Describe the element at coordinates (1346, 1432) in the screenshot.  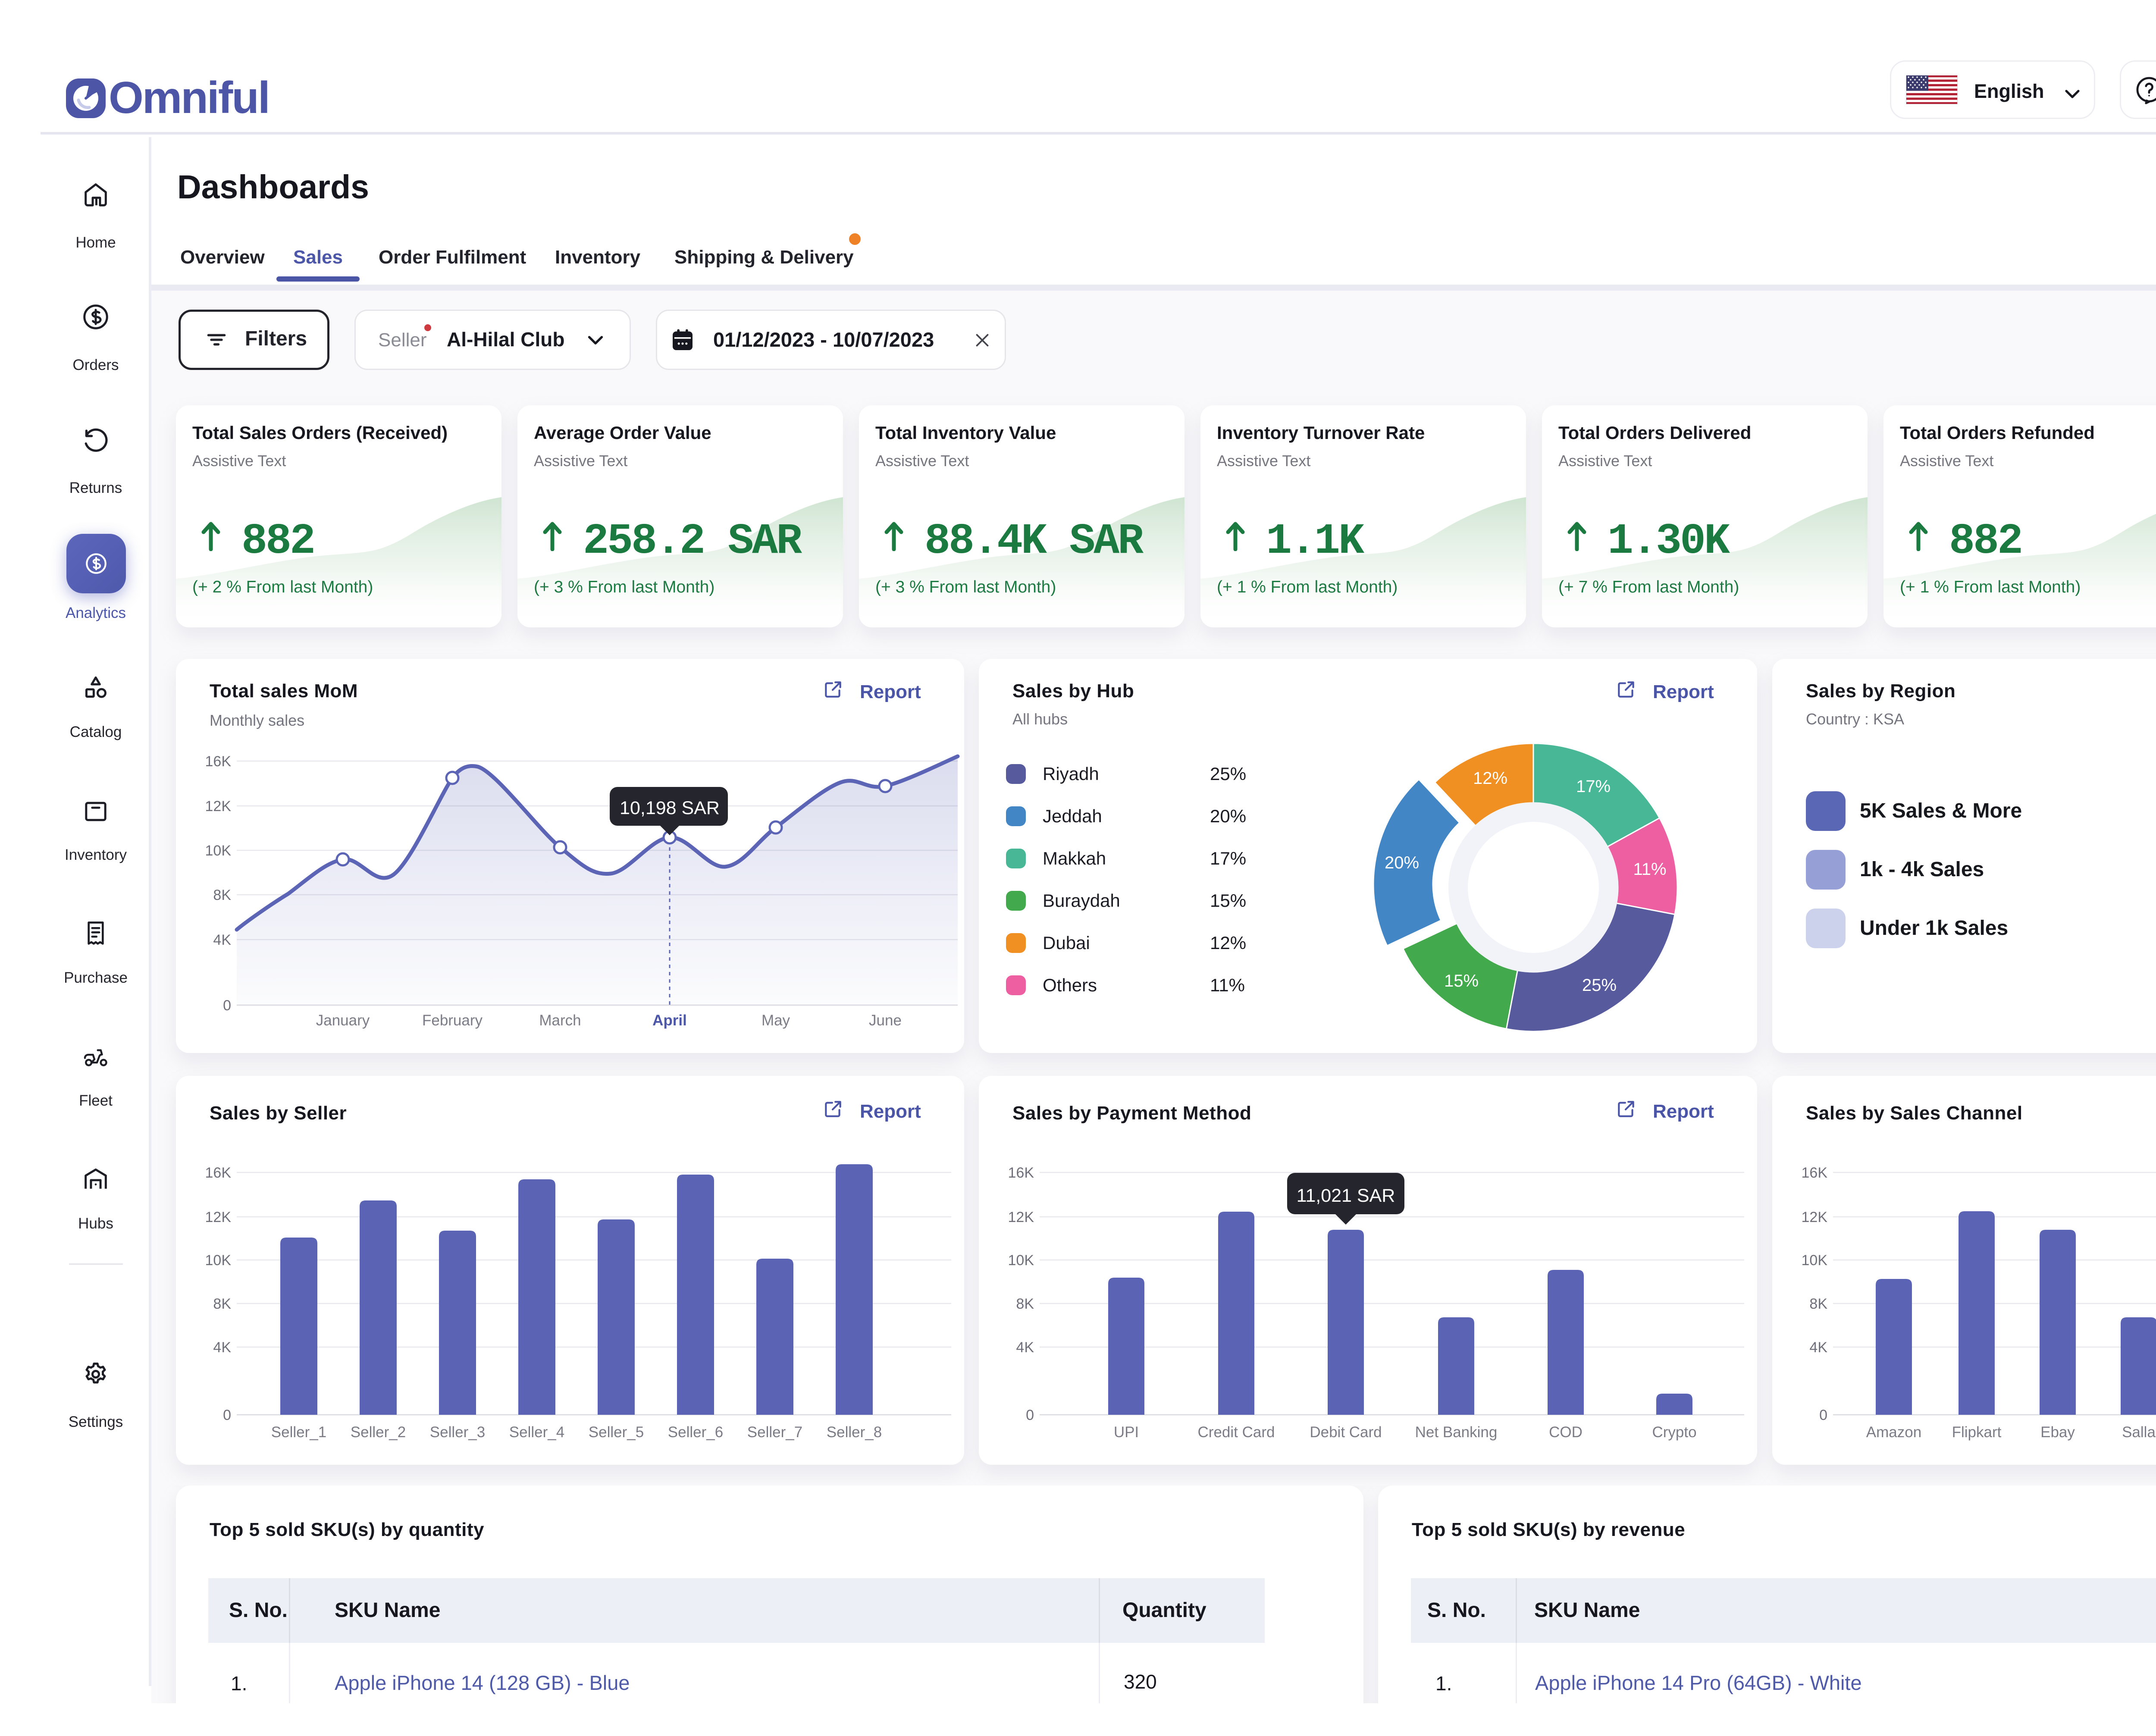
I see `svg-text: Debit Card` at that location.